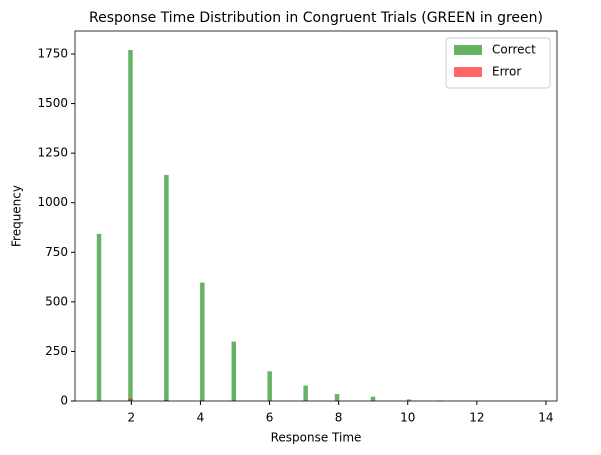 Image resolution: width=601 pixels, height=455 pixels. Describe the element at coordinates (52, 202) in the screenshot. I see `y-tick-label: 1000` at that location.